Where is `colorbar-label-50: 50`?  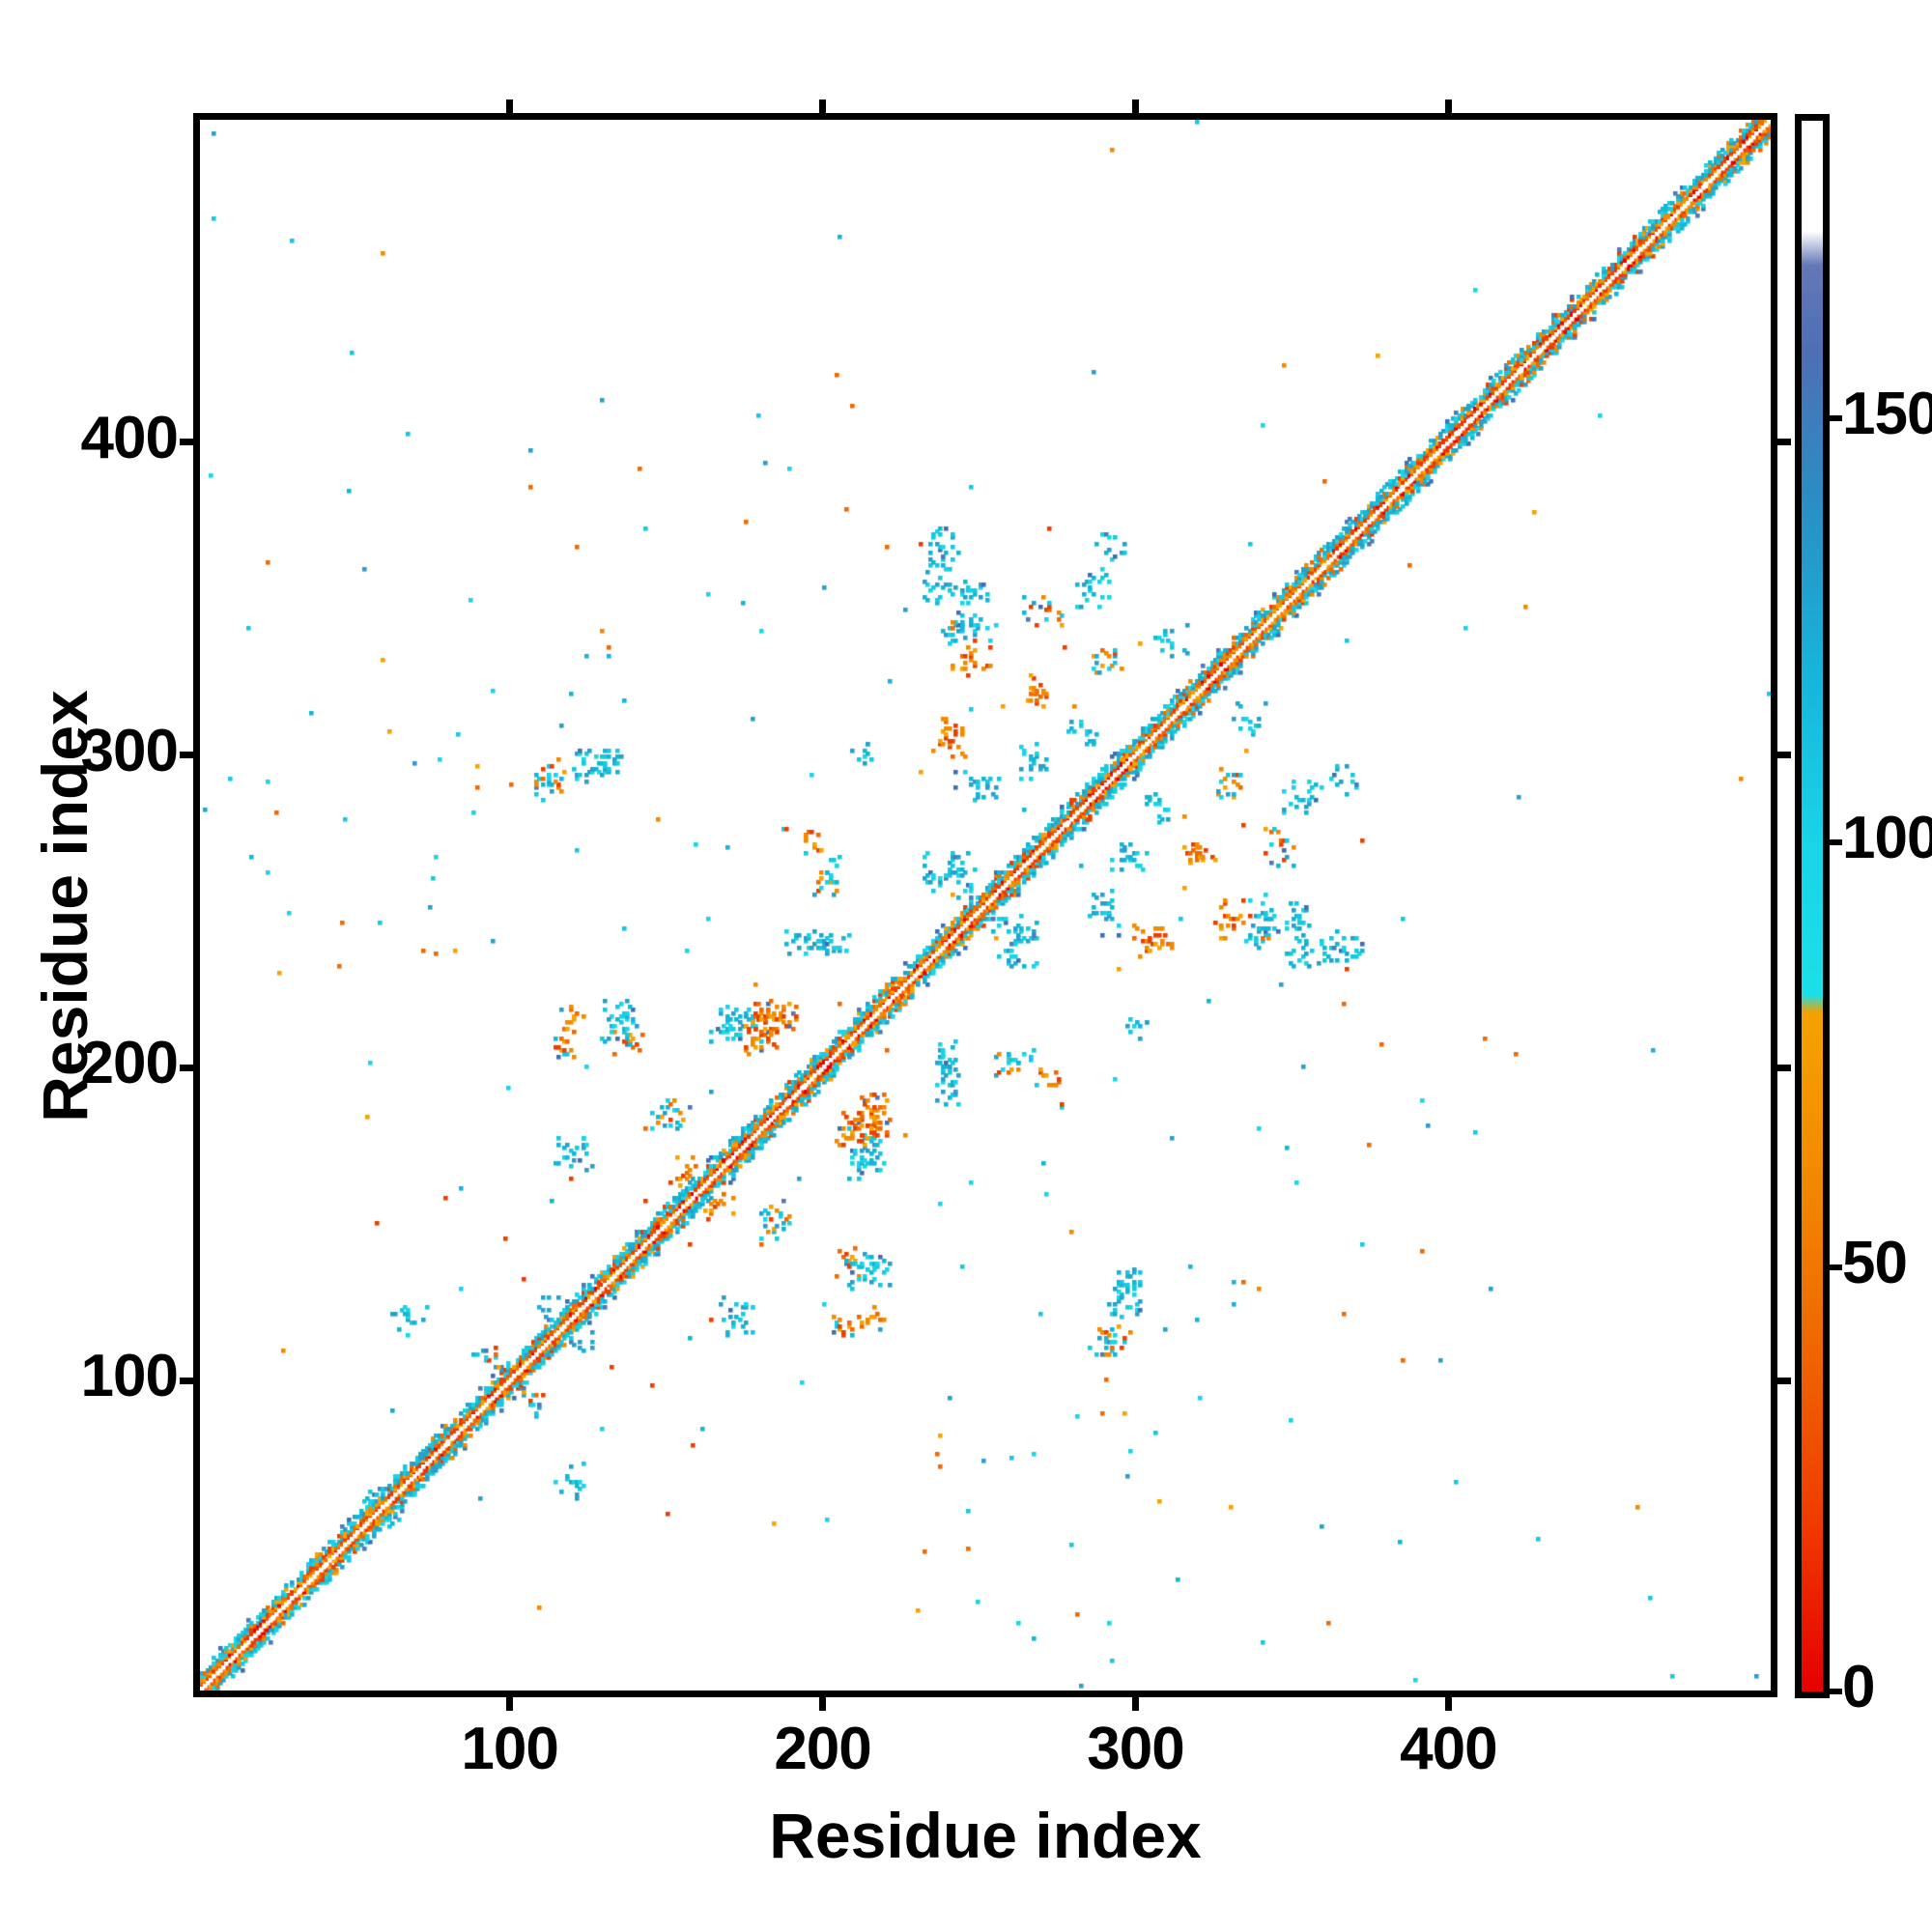 colorbar-label-50: 50 is located at coordinates (1875, 1262).